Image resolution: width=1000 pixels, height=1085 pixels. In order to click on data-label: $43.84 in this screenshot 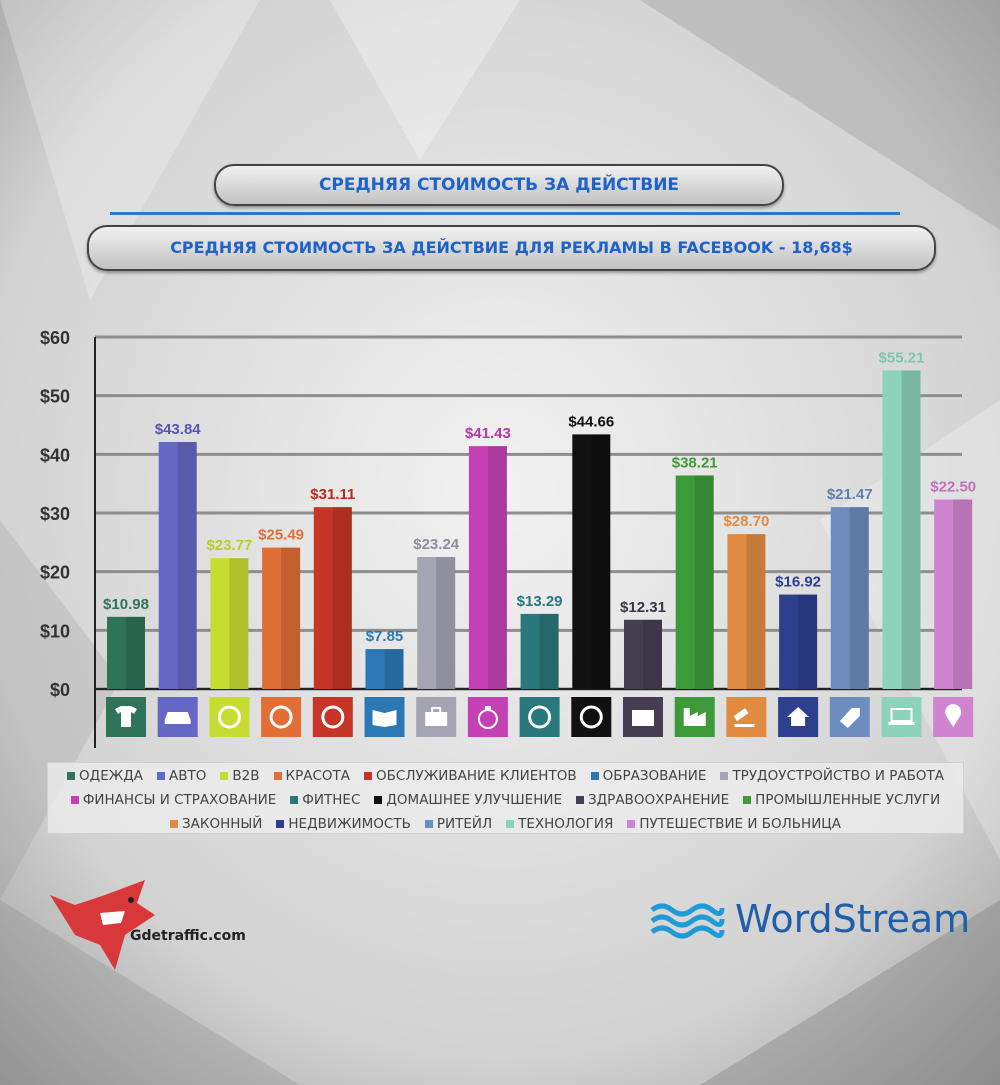, I will do `click(178, 429)`.